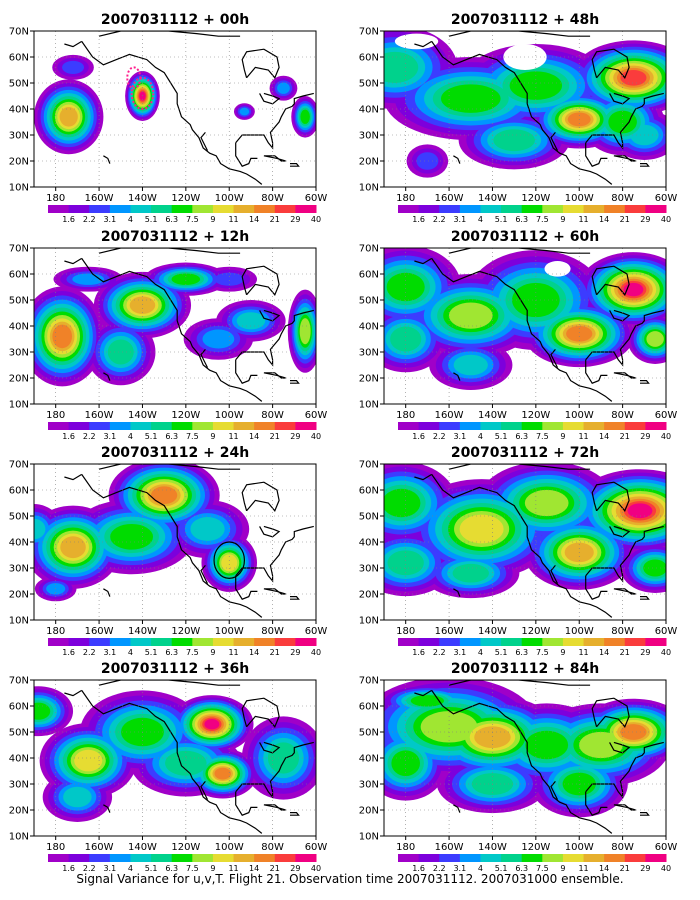 The width and height of the screenshot is (700, 900). What do you see at coordinates (416, 41) in the screenshot?
I see `variance-gap` at bounding box center [416, 41].